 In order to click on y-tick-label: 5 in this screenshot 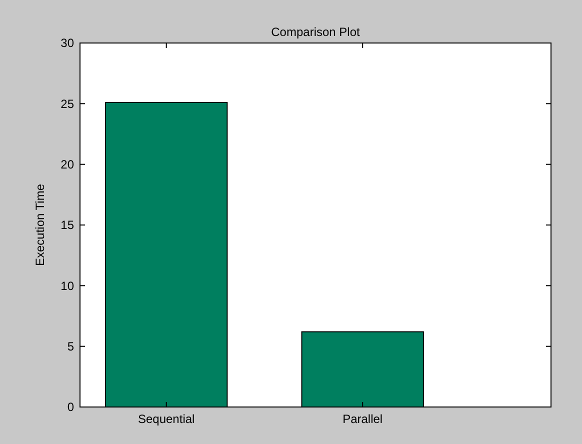, I will do `click(70, 347)`.